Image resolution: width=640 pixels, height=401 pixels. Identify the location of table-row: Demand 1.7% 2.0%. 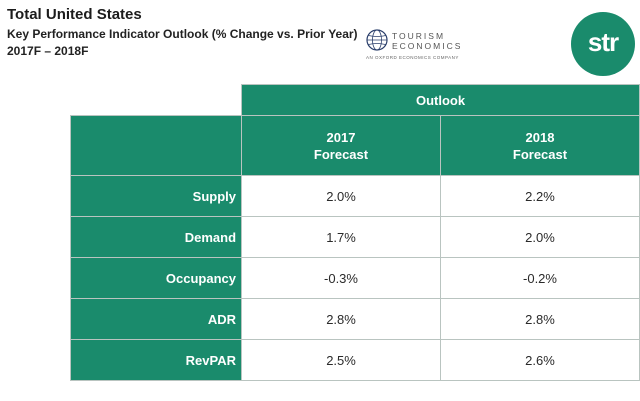
(354, 237).